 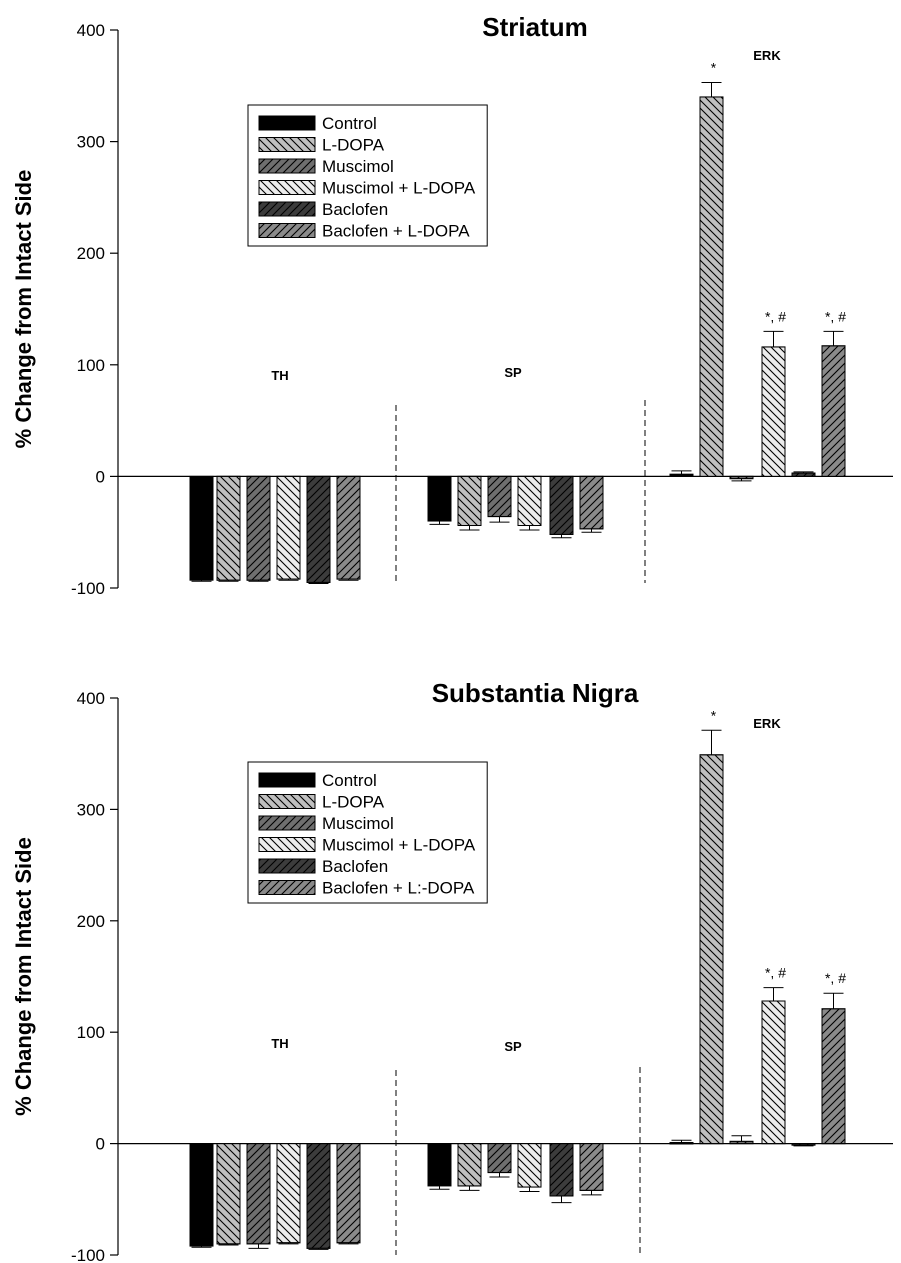 What do you see at coordinates (534, 27) in the screenshot?
I see `chart-title: Striatum` at bounding box center [534, 27].